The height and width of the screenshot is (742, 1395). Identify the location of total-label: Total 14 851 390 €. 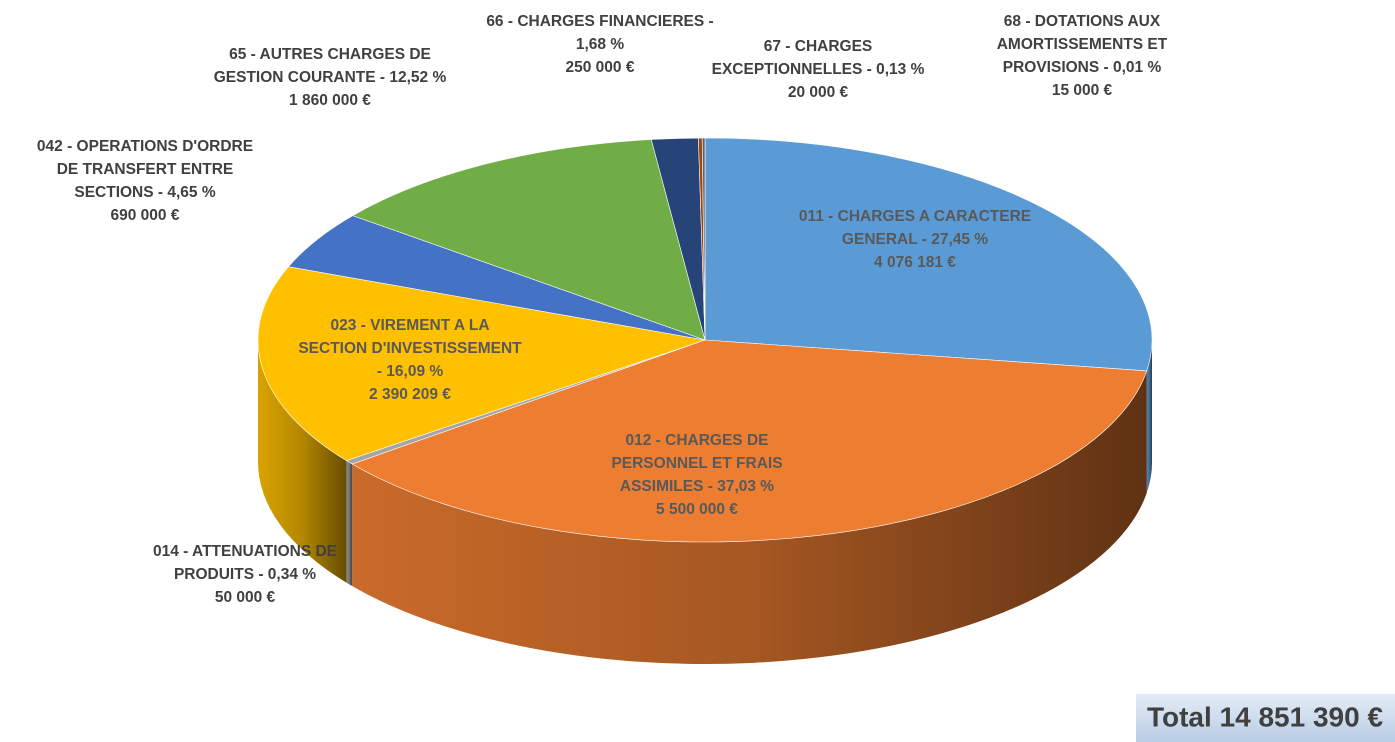
(1265, 716).